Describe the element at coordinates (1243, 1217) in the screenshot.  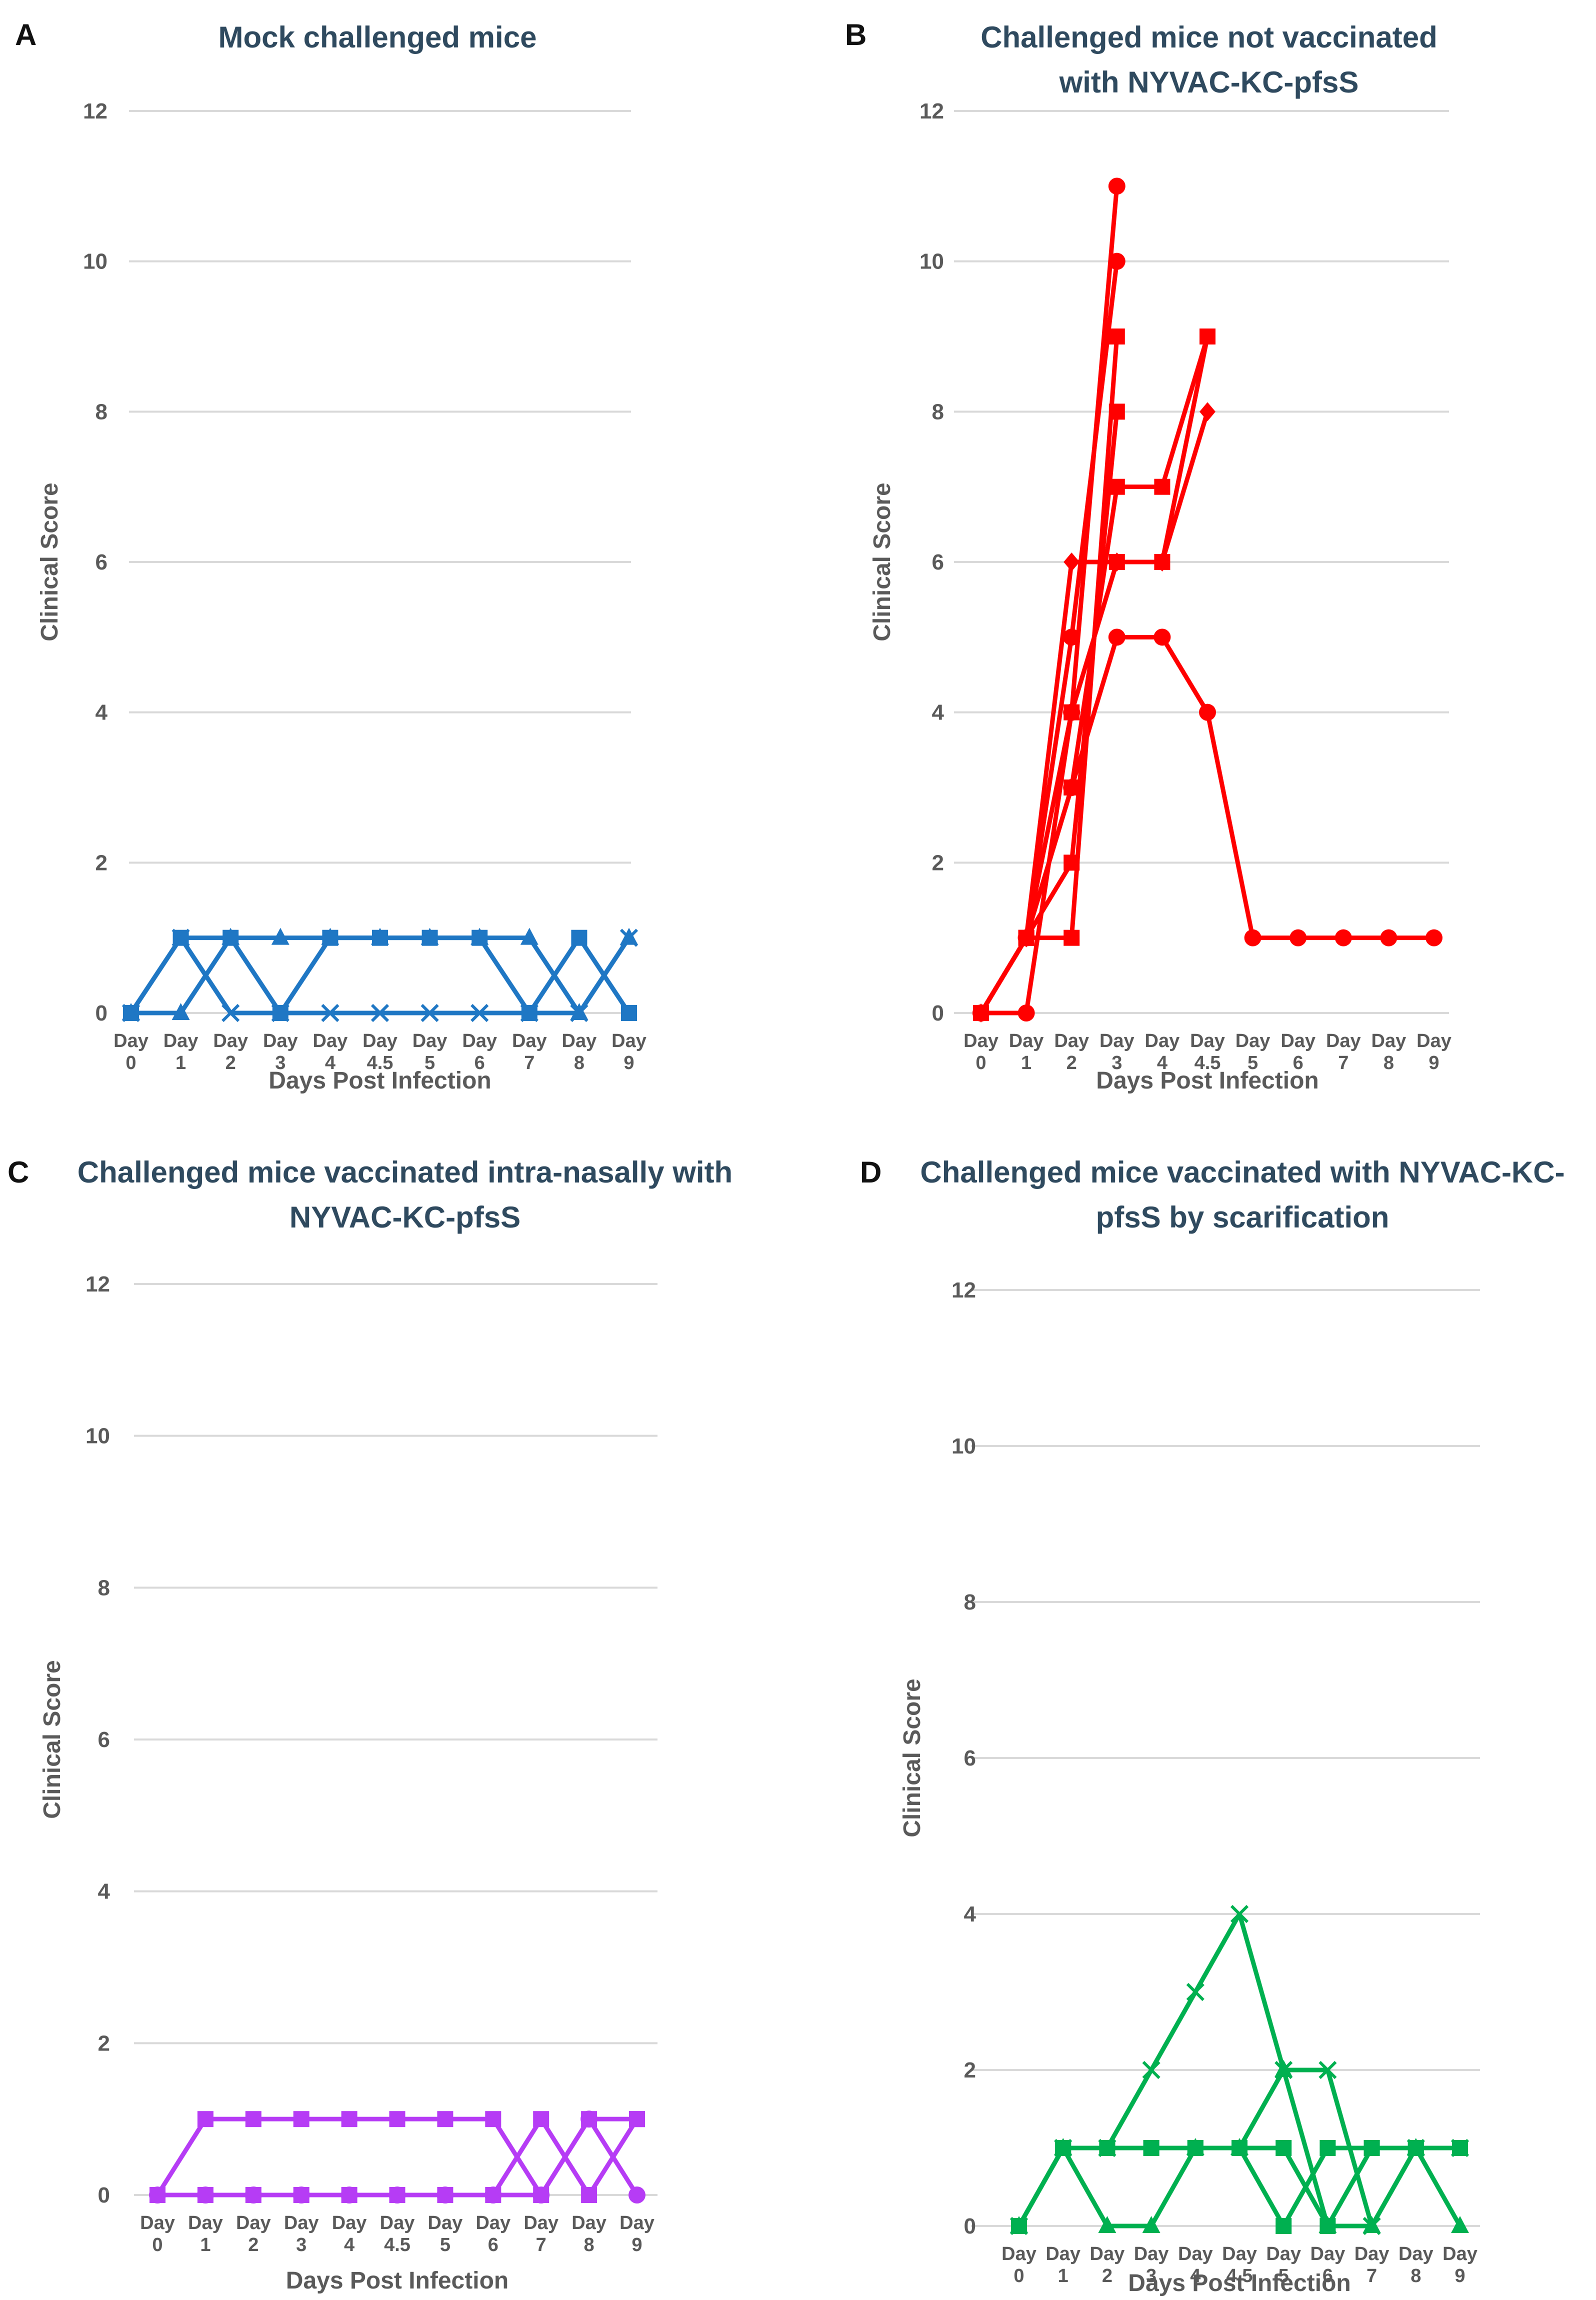
I see `panel-d-title-line: pfsS by scarification` at that location.